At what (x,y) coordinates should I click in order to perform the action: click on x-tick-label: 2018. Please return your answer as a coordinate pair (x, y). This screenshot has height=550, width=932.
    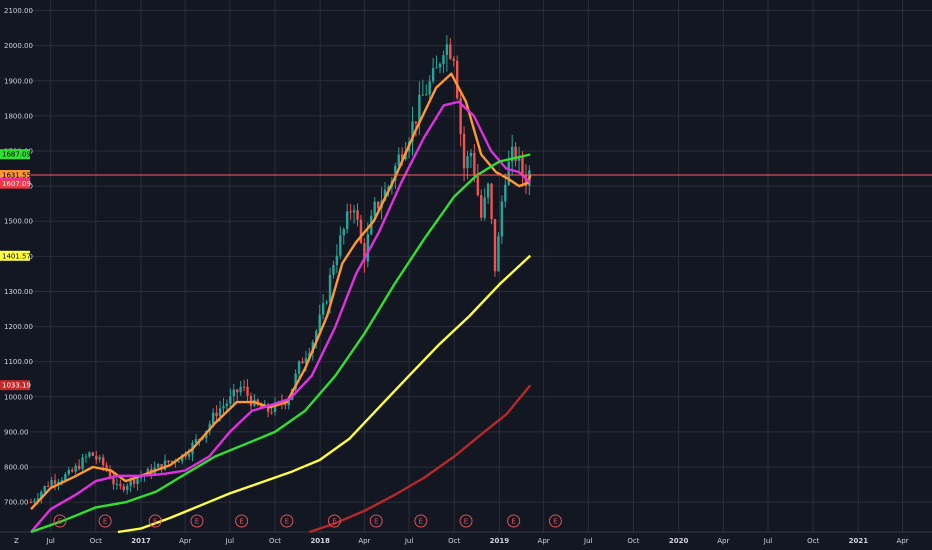
    Looking at the image, I should click on (320, 541).